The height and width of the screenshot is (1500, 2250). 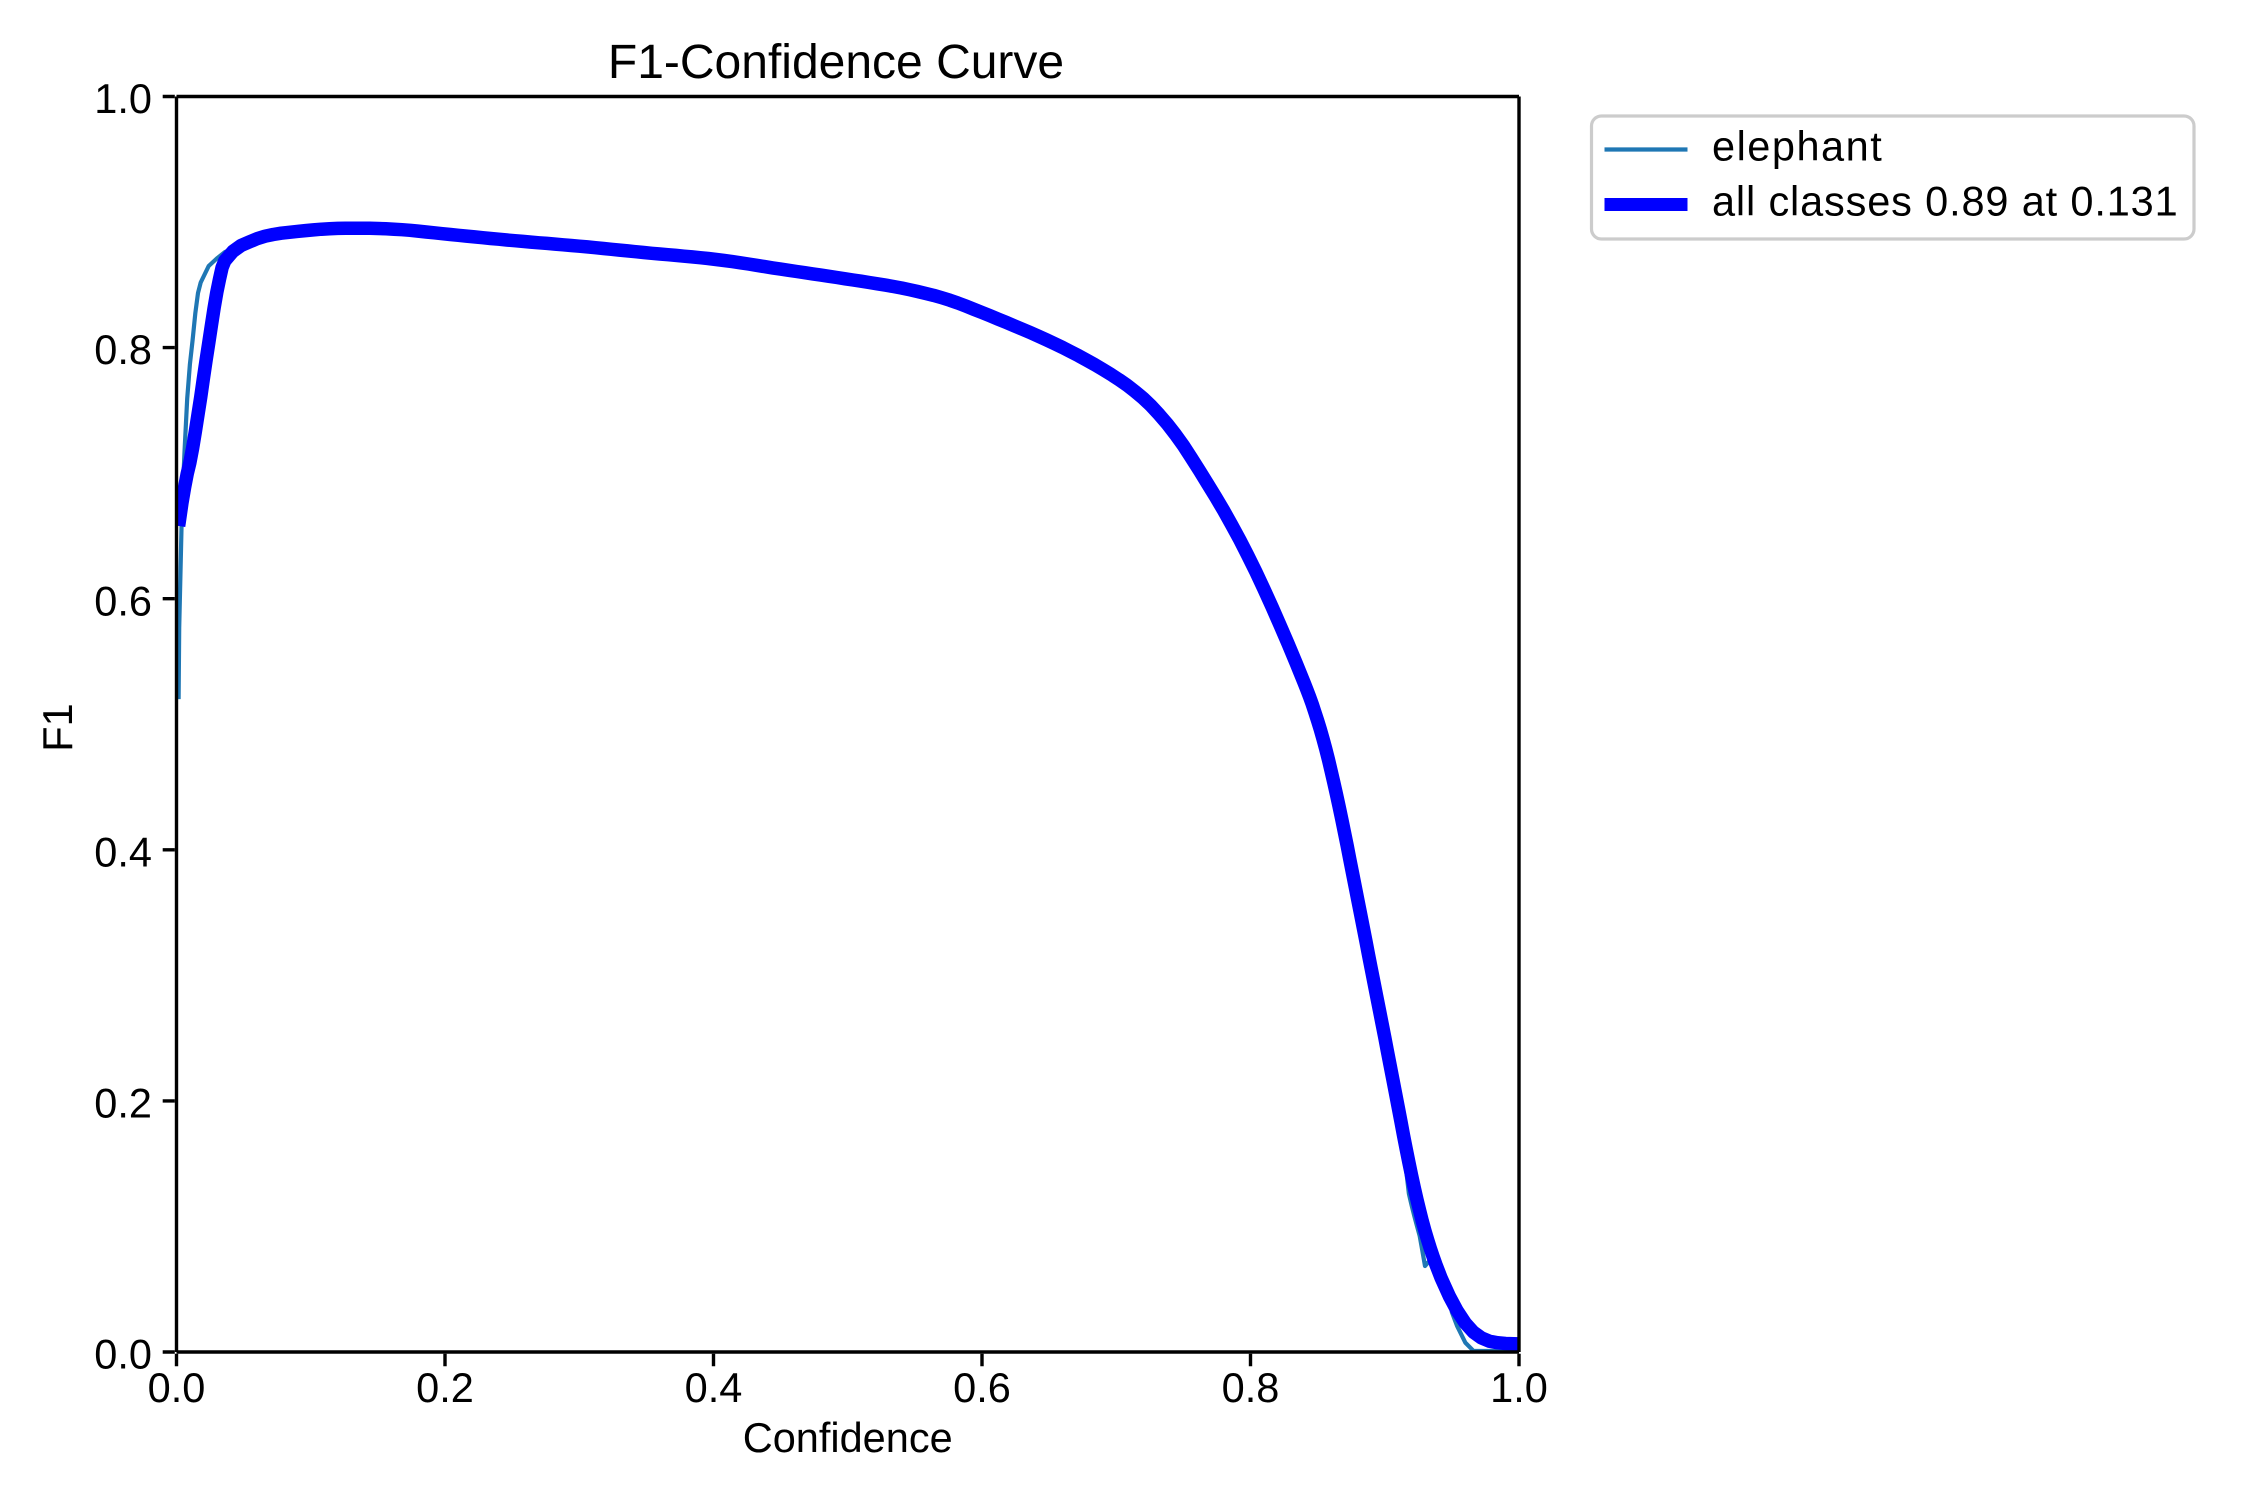 What do you see at coordinates (836, 62) in the screenshot?
I see `svg-text: F1-Confidence Curve` at bounding box center [836, 62].